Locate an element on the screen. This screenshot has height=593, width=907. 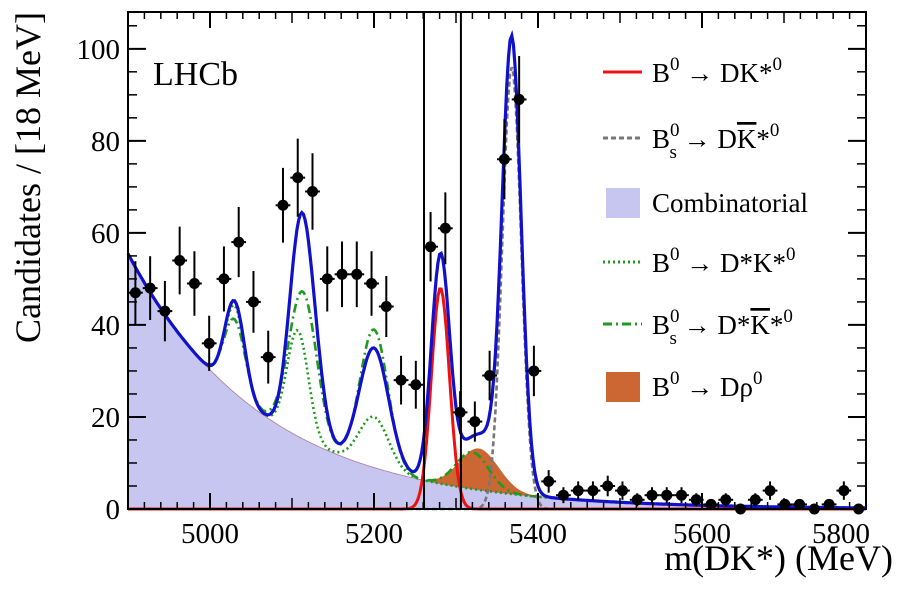
y-tick-label: 100 is located at coordinates (99, 50).